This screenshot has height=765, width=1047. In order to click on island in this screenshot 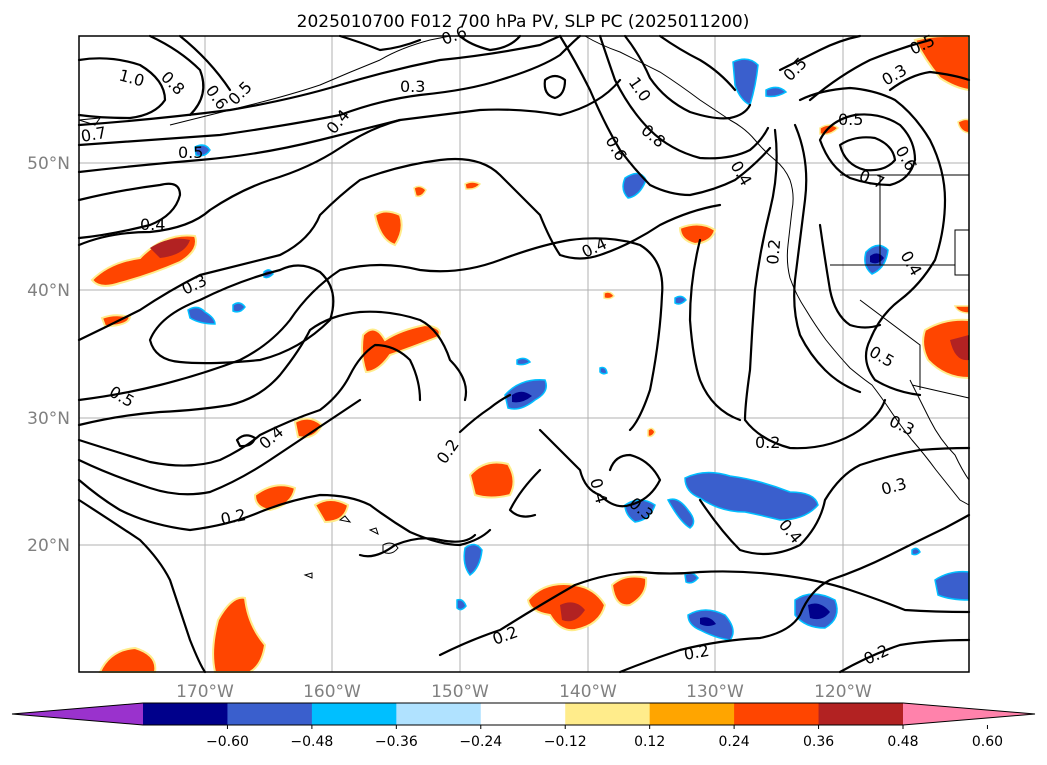, I will do `click(308, 575)`.